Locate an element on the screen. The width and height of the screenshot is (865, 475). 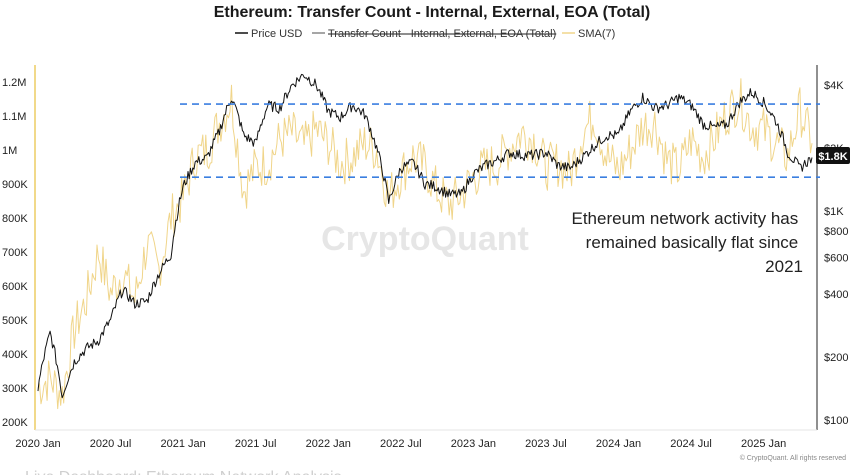
legend-label-sma: SMA(7) is located at coordinates (596, 34).